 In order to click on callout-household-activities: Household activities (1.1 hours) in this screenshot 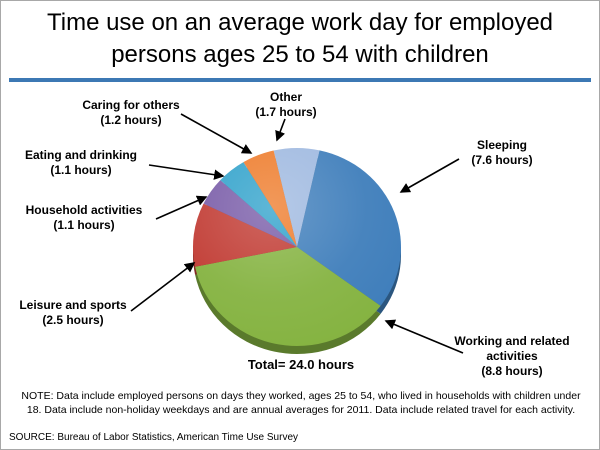, I will do `click(84, 218)`.